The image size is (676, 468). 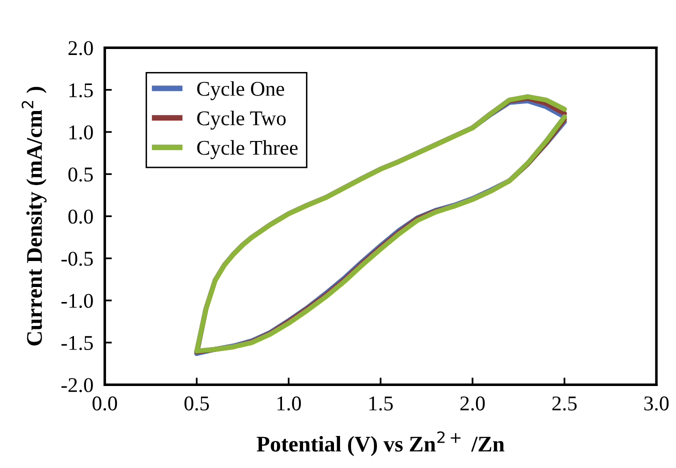 What do you see at coordinates (77, 343) in the screenshot?
I see `y-tick-label: -1.5` at bounding box center [77, 343].